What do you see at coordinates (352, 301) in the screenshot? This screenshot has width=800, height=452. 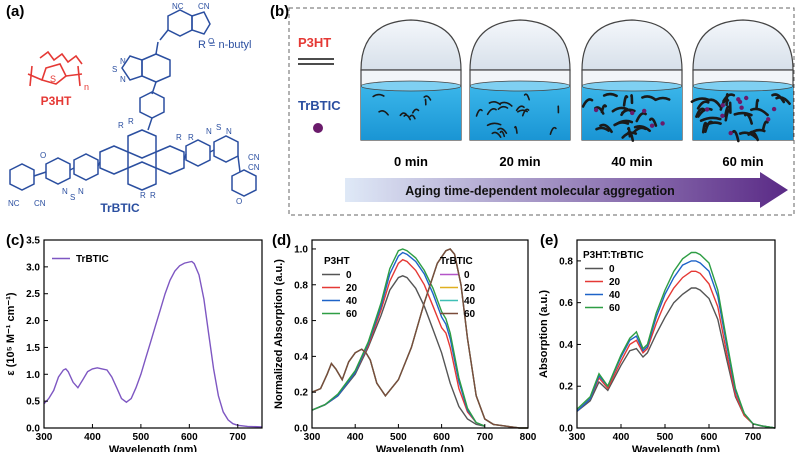 I see `legend-p3ht-40-label: 40` at bounding box center [352, 301].